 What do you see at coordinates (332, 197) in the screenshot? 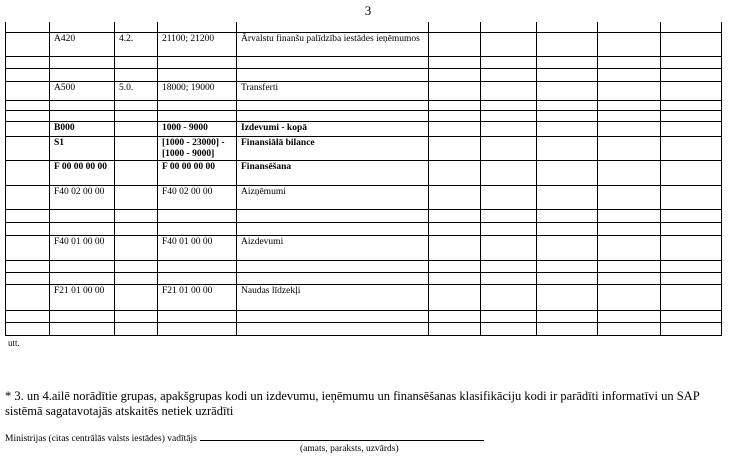
I see `table-cell: Aizņēmumi` at bounding box center [332, 197].